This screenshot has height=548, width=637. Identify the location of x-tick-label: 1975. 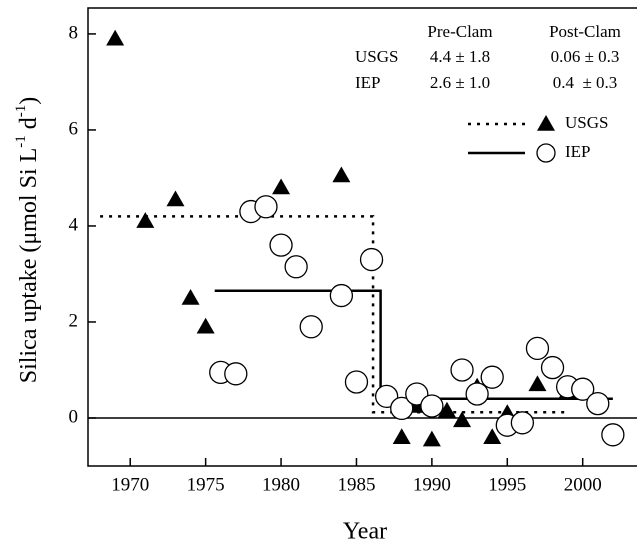
(206, 484).